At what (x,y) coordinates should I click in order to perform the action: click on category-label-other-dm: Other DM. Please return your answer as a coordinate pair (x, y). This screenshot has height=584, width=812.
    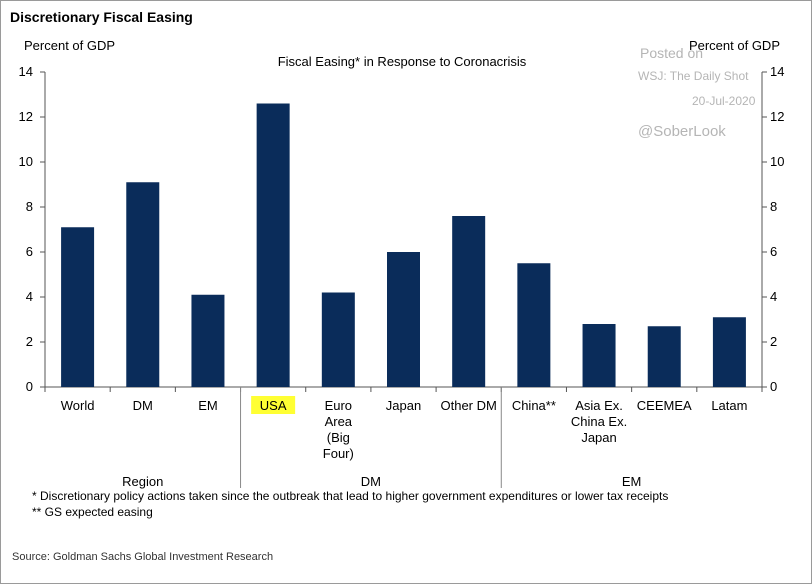
    Looking at the image, I should click on (469, 405).